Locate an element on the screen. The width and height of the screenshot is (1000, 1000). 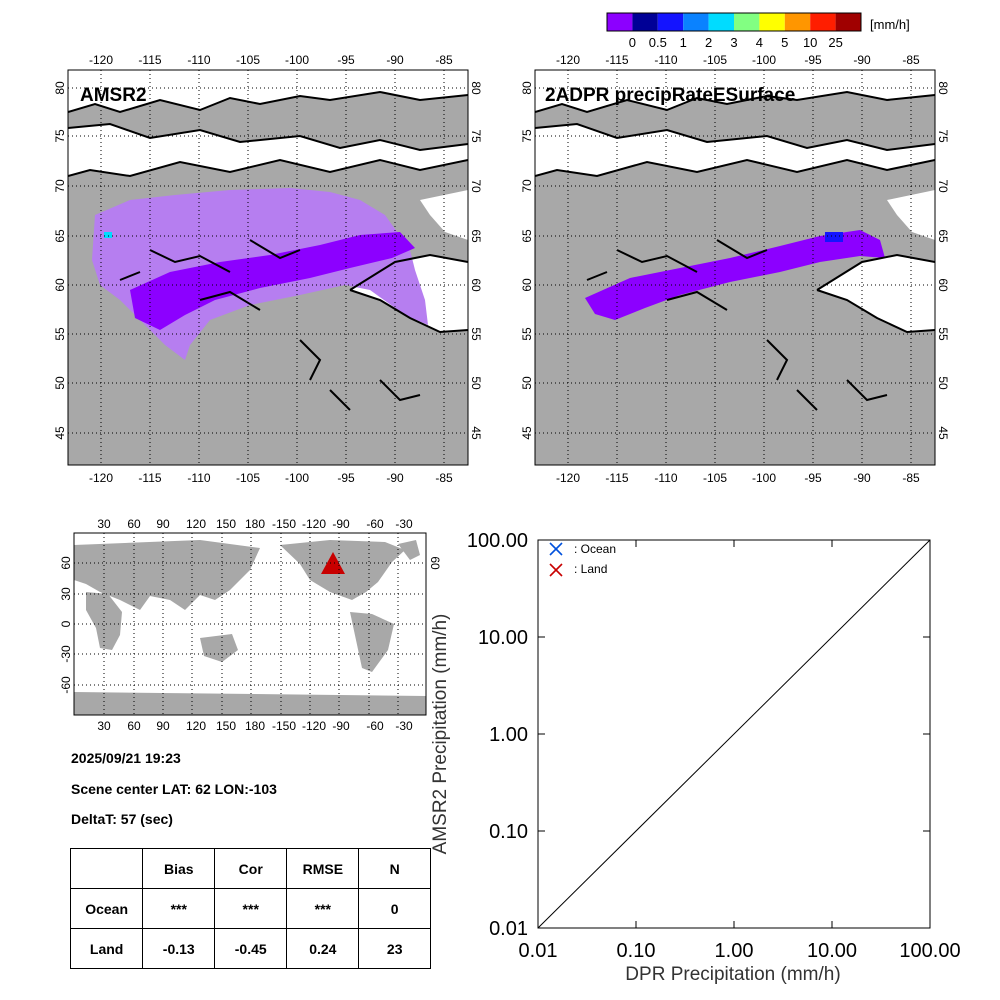
colorbar-labels: 0 0.5 1 2 3 4 5 10 25 is located at coordinates (736, 42).